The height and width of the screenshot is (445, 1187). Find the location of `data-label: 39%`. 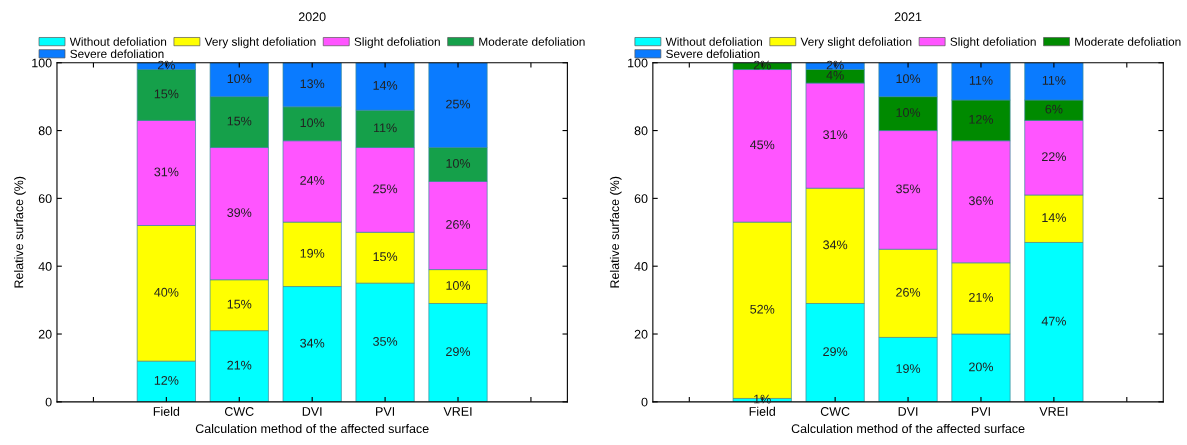

data-label: 39% is located at coordinates (239, 212).